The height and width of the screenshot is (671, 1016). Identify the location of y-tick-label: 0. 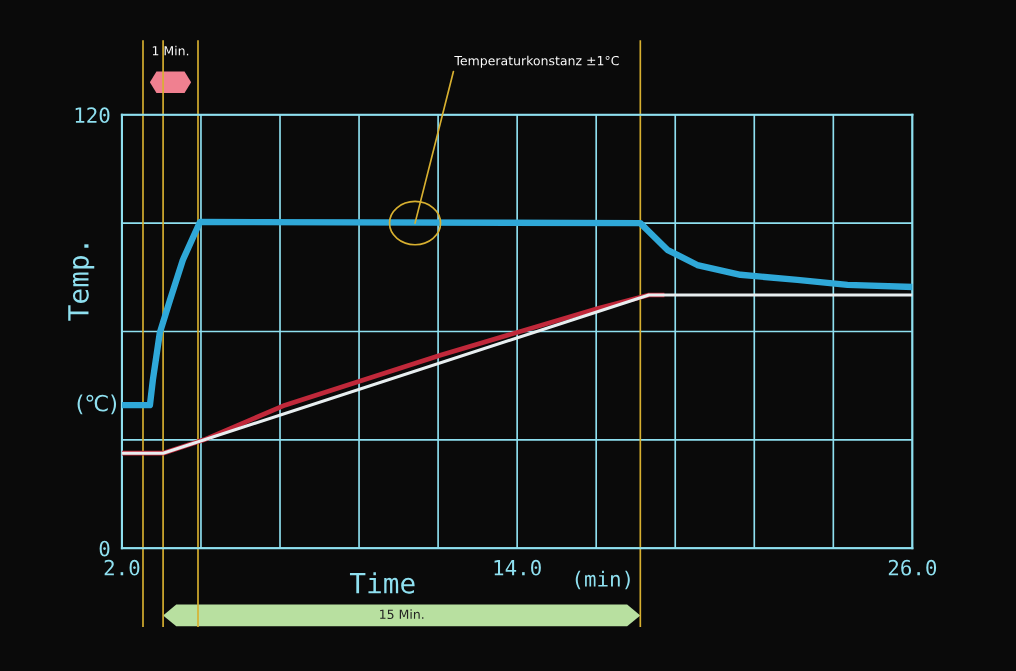
(104, 548).